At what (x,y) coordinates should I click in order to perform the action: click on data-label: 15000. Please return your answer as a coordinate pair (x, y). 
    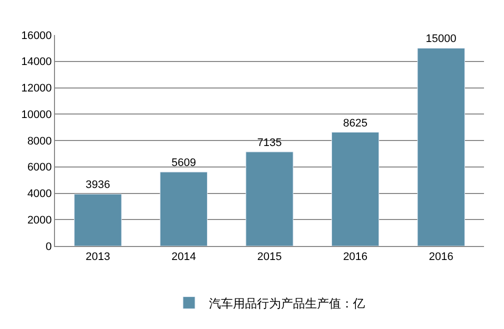
    Looking at the image, I should click on (441, 39).